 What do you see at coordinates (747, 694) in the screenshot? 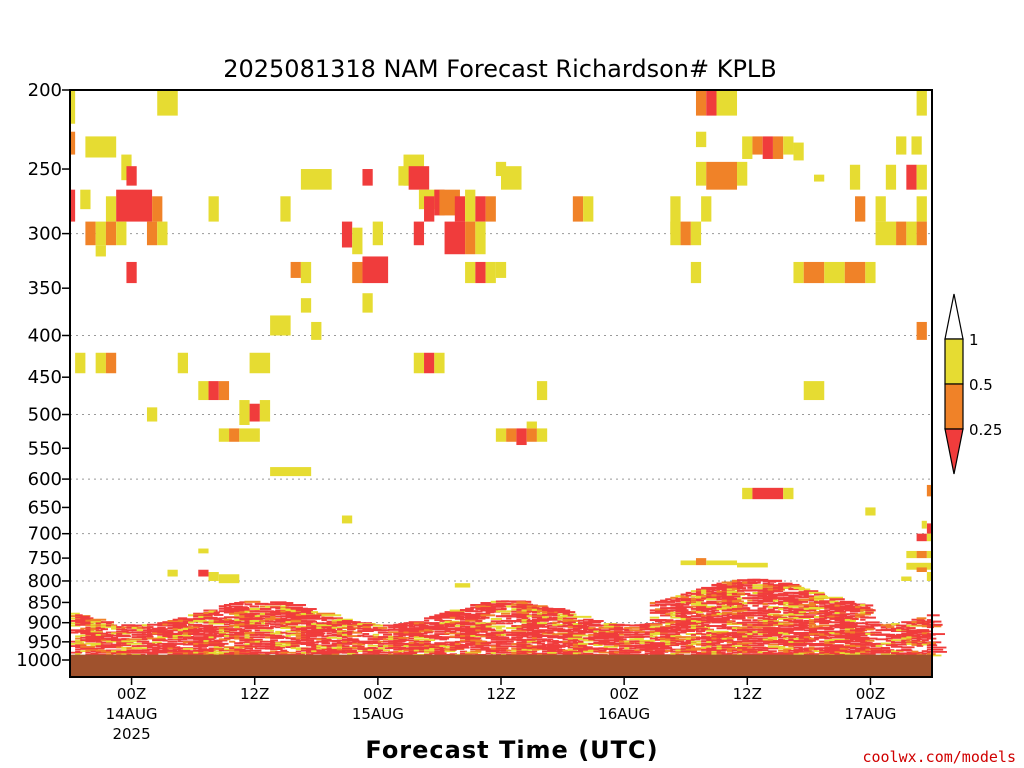
I see `x-tick-label-5-0: 12Z` at bounding box center [747, 694].